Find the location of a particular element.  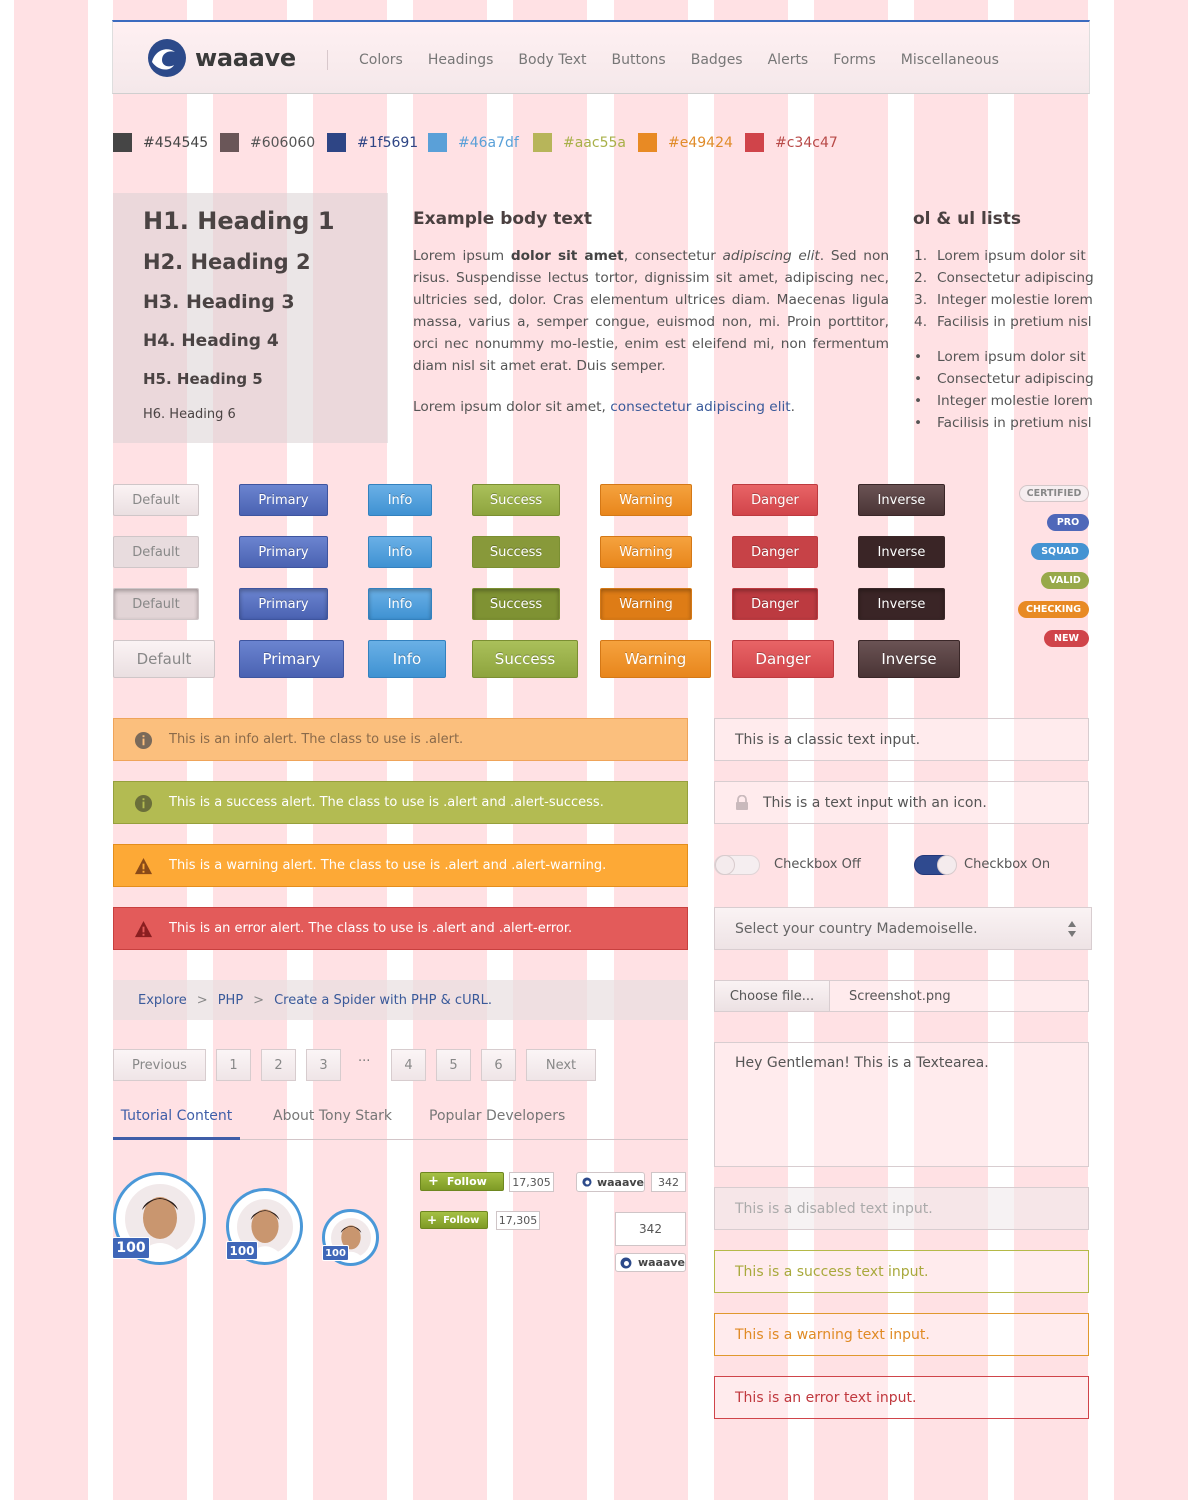

success-button-active: Success is located at coordinates (516, 604).